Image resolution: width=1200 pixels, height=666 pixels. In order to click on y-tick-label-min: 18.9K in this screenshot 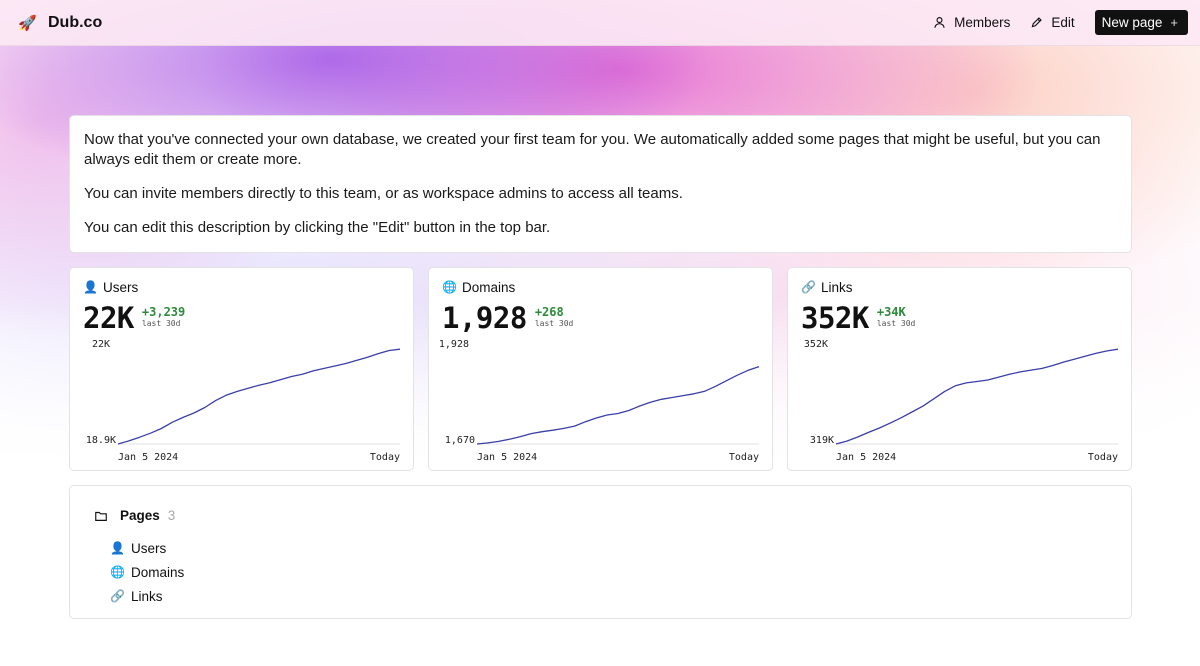, I will do `click(101, 440)`.